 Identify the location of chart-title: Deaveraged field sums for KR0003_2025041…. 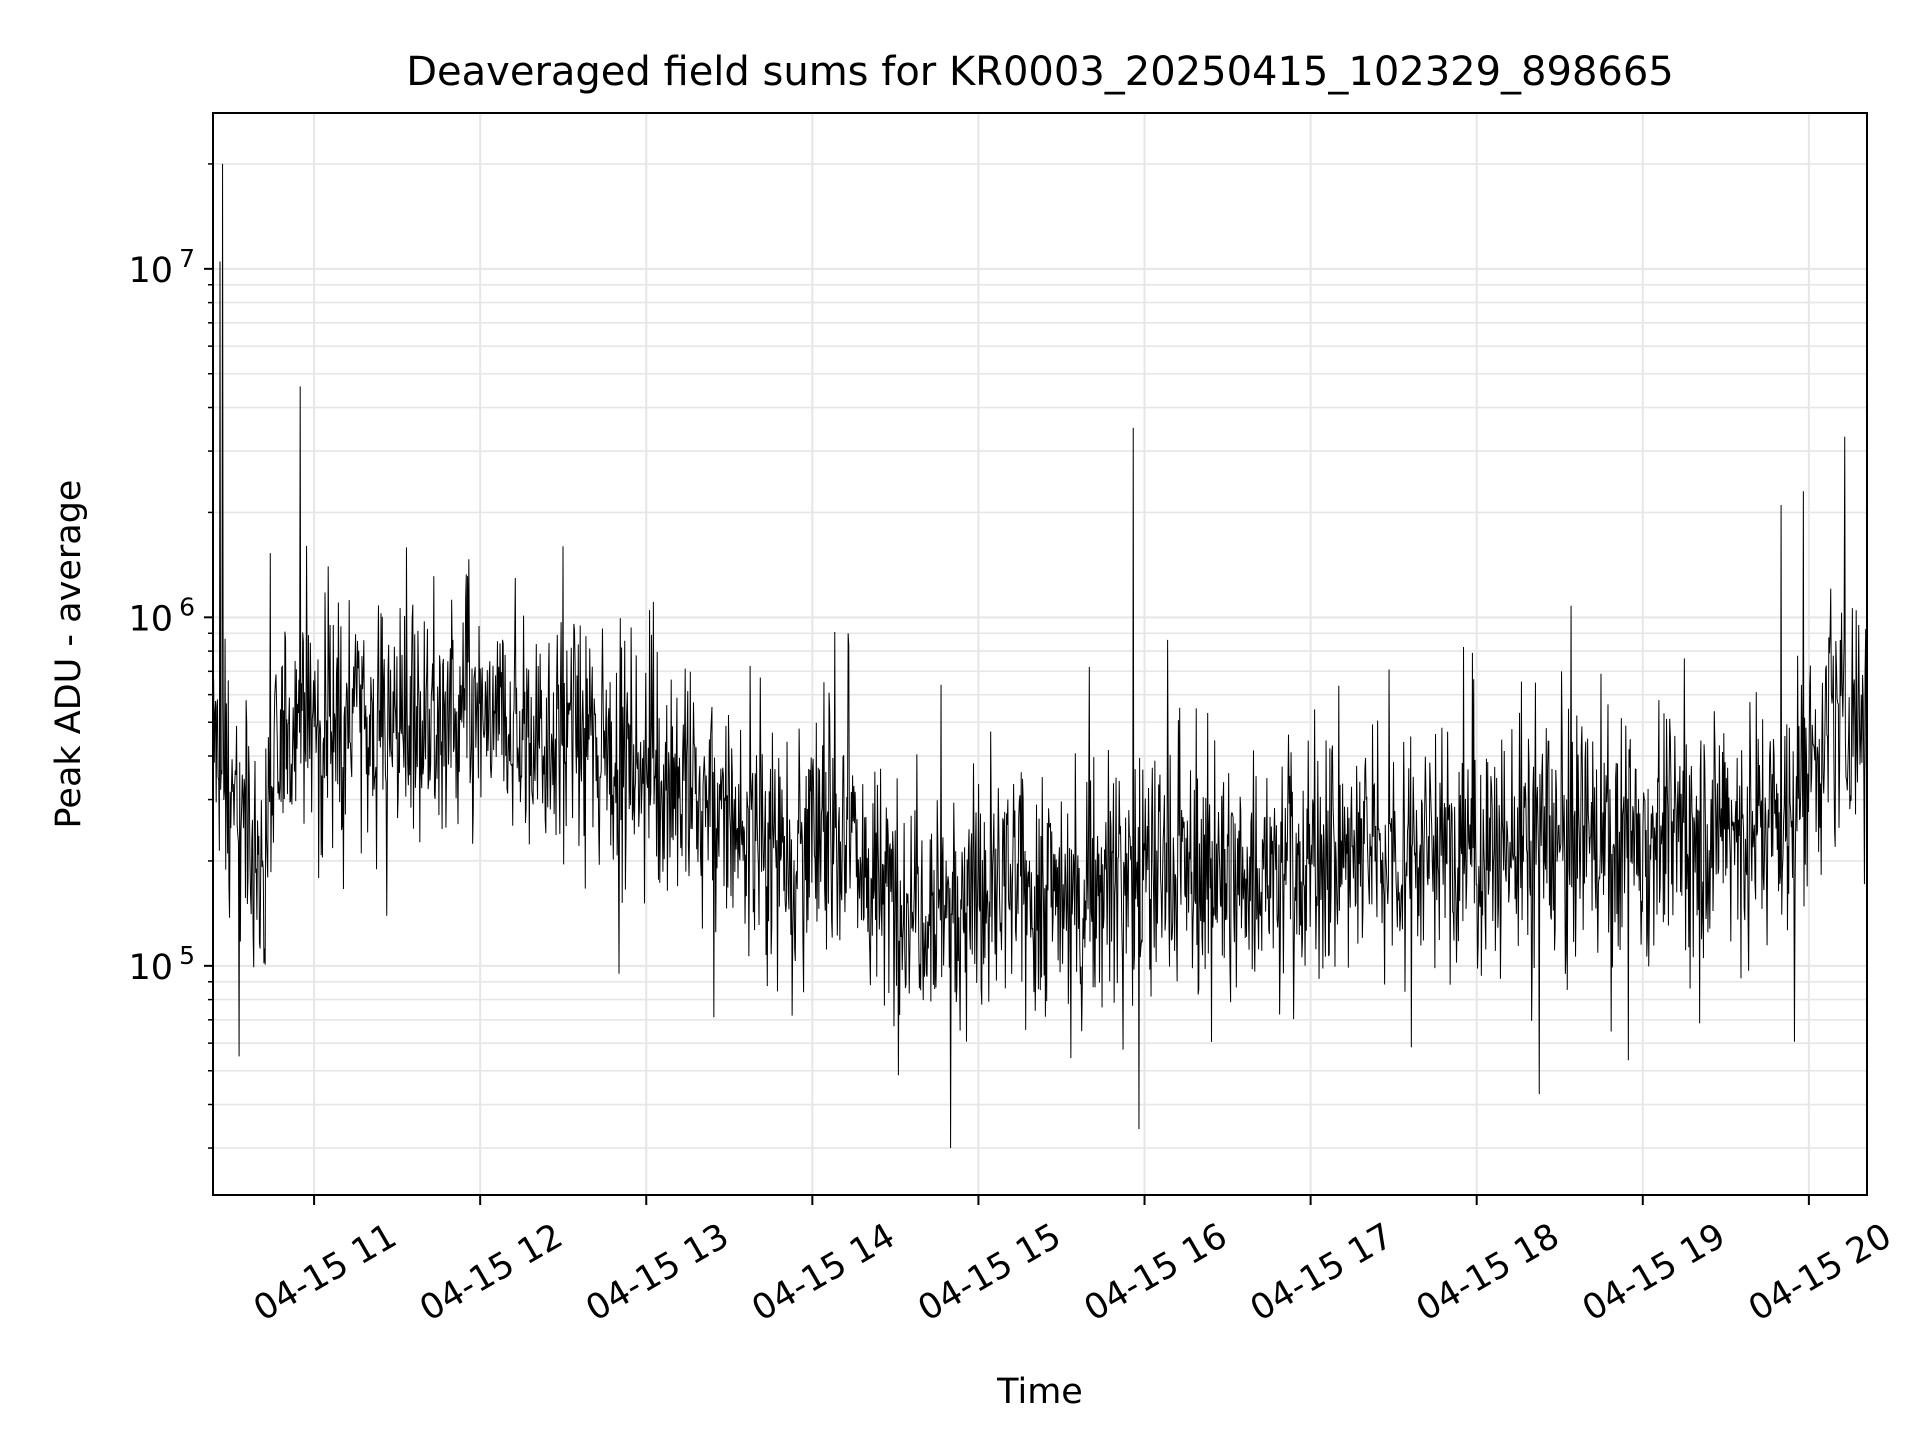
(1040, 72).